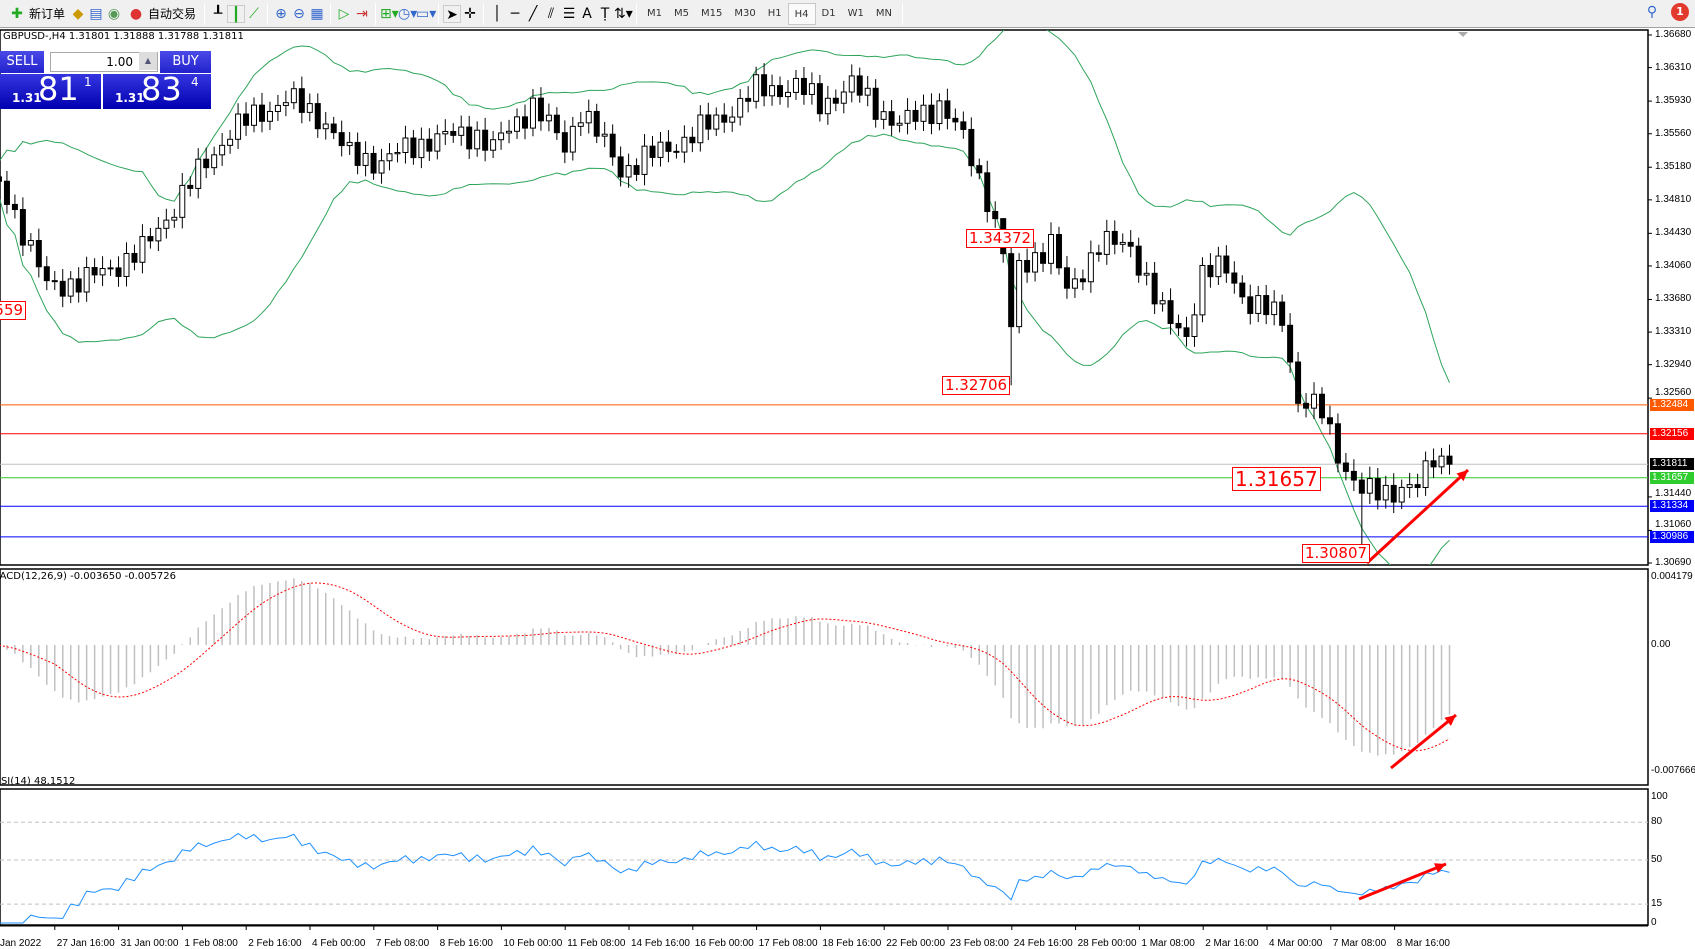 The width and height of the screenshot is (1695, 949). Describe the element at coordinates (1672, 464) in the screenshot. I see `price-level-label: 1.31811` at that location.